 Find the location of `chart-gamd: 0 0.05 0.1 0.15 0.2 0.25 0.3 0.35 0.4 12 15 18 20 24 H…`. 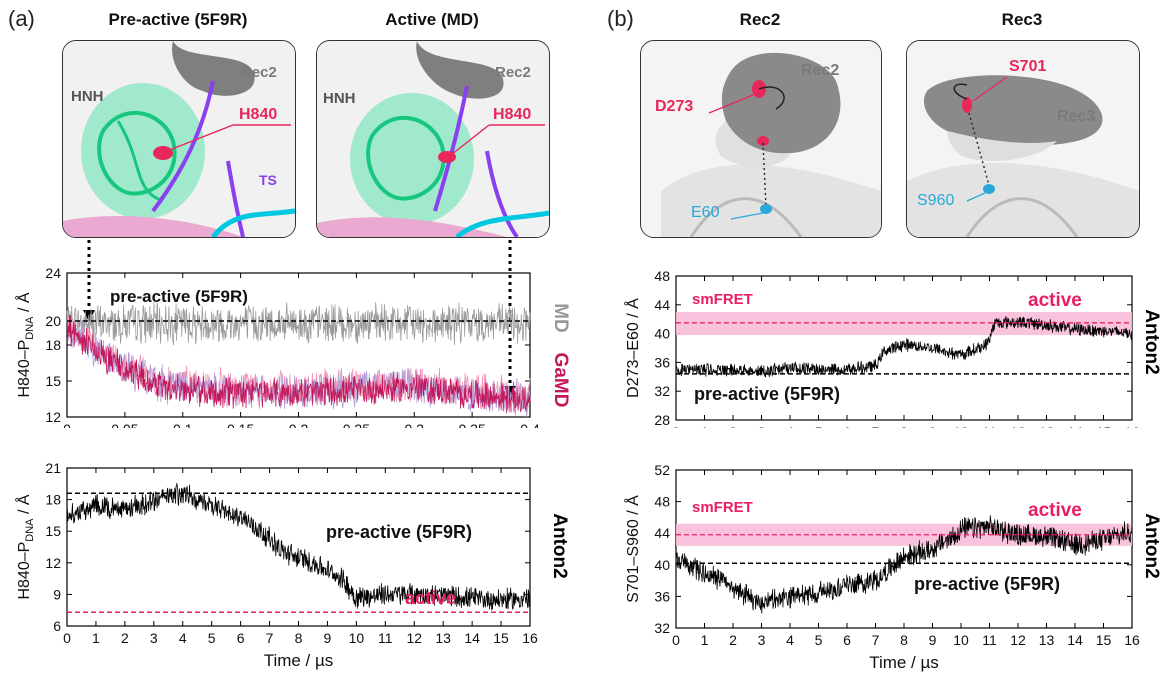

chart-gamd: 0 0.05 0.1 0.15 0.2 0.25 0.3 0.35 0.4 12 15 18 20 24 H… is located at coordinates (292, 346).